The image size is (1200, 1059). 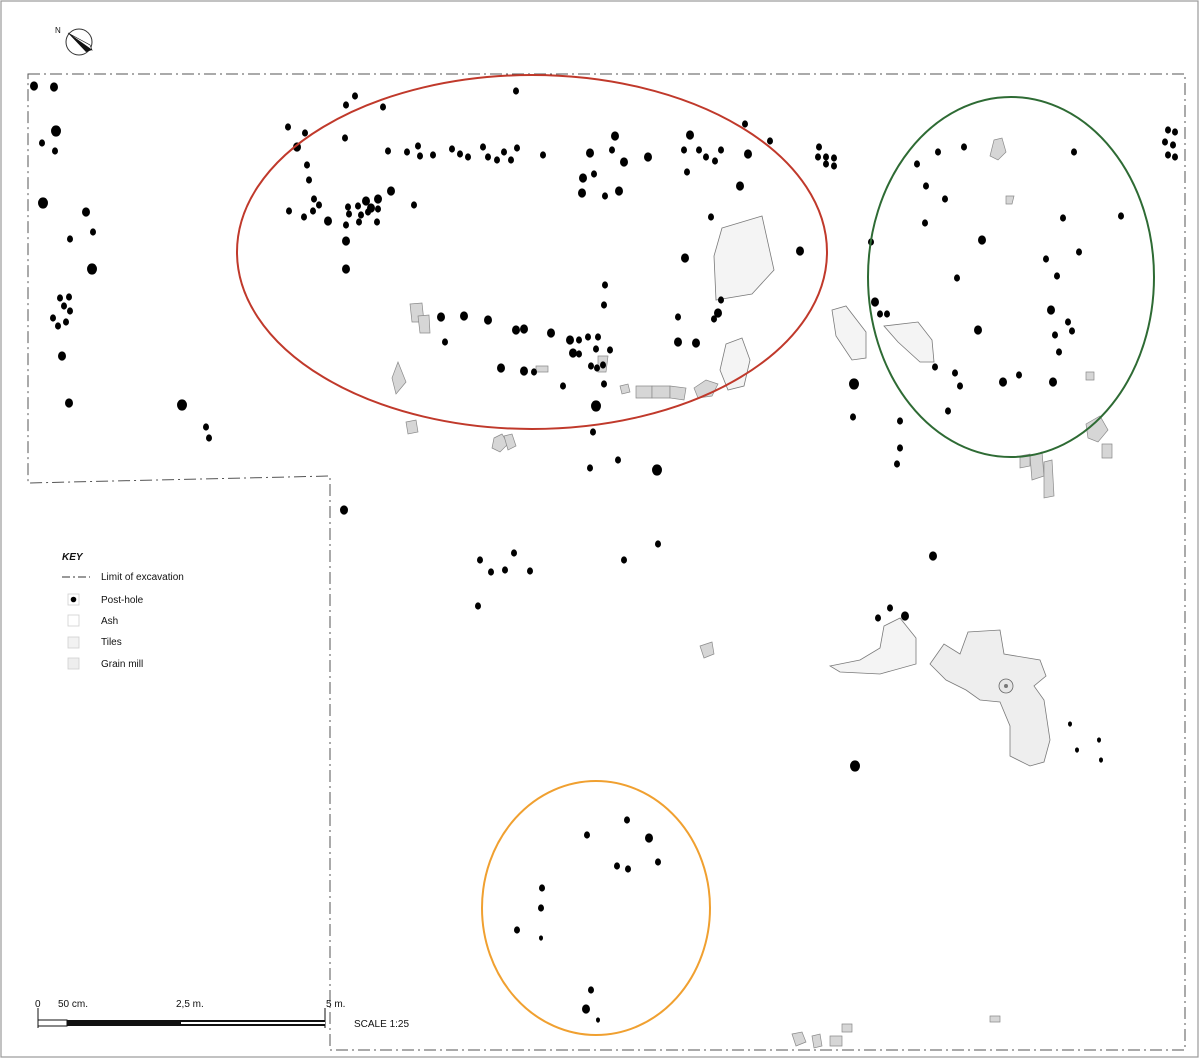 What do you see at coordinates (335, 1004) in the screenshot?
I see `scale-tick-5m: 5 m.` at bounding box center [335, 1004].